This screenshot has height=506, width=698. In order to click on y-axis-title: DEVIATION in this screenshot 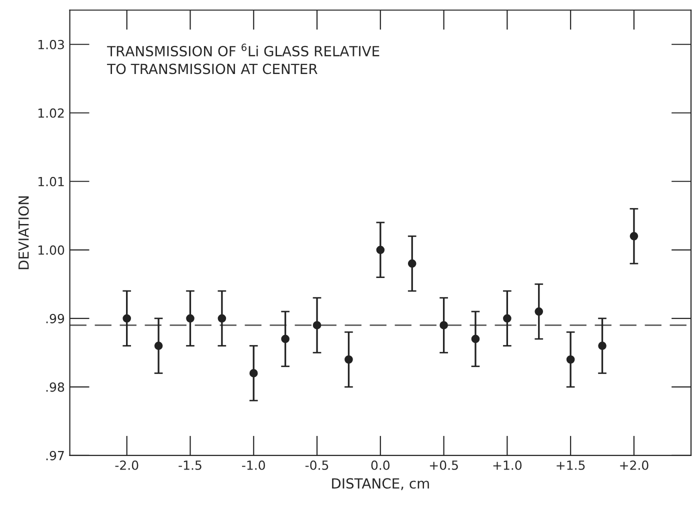, I will do `click(23, 233)`.